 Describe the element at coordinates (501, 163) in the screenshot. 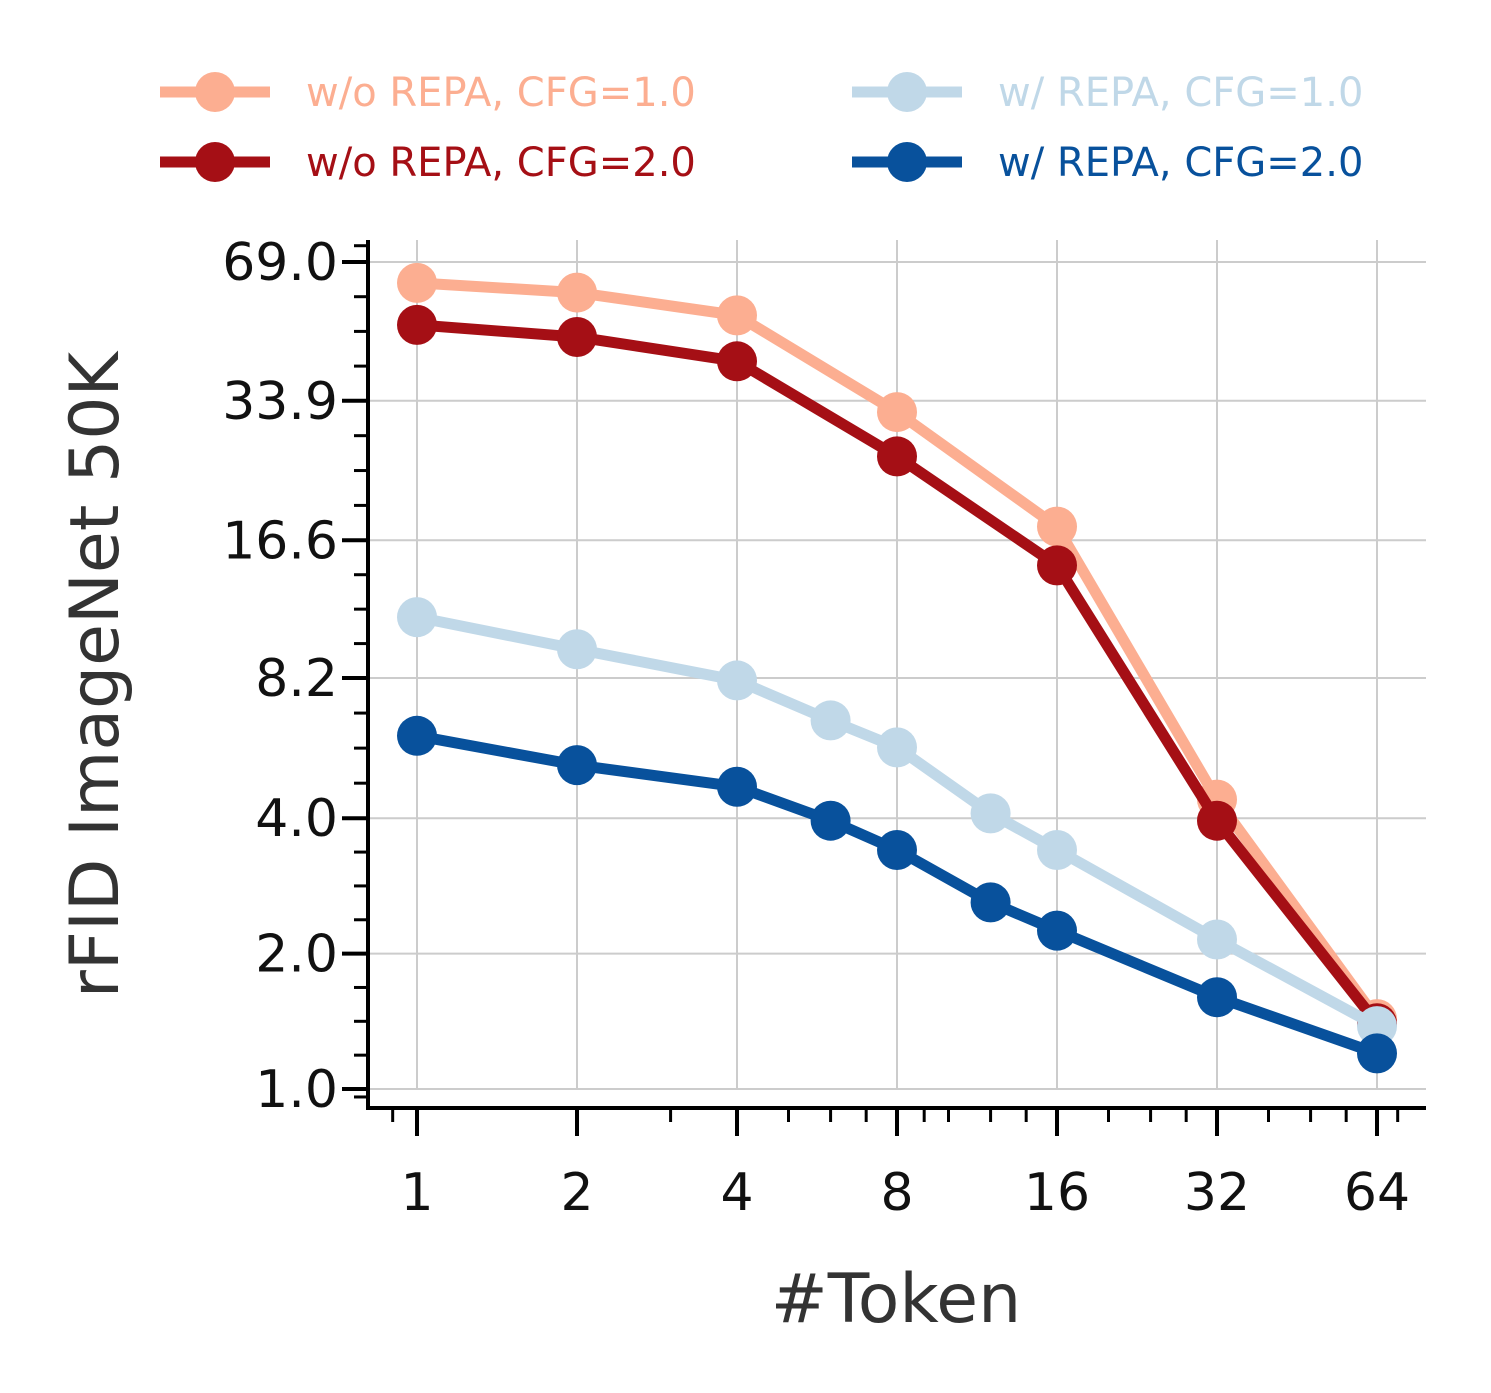

I see `legend-label: w/o REPA, CFG=2.0` at that location.